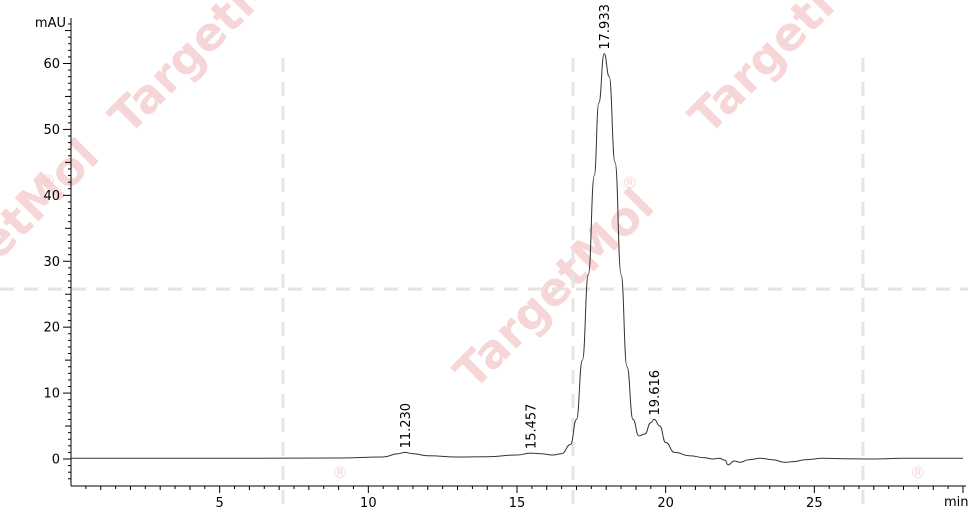 The height and width of the screenshot is (512, 968). What do you see at coordinates (605, 27) in the screenshot?
I see `peak-retention-label: 17.933` at bounding box center [605, 27].